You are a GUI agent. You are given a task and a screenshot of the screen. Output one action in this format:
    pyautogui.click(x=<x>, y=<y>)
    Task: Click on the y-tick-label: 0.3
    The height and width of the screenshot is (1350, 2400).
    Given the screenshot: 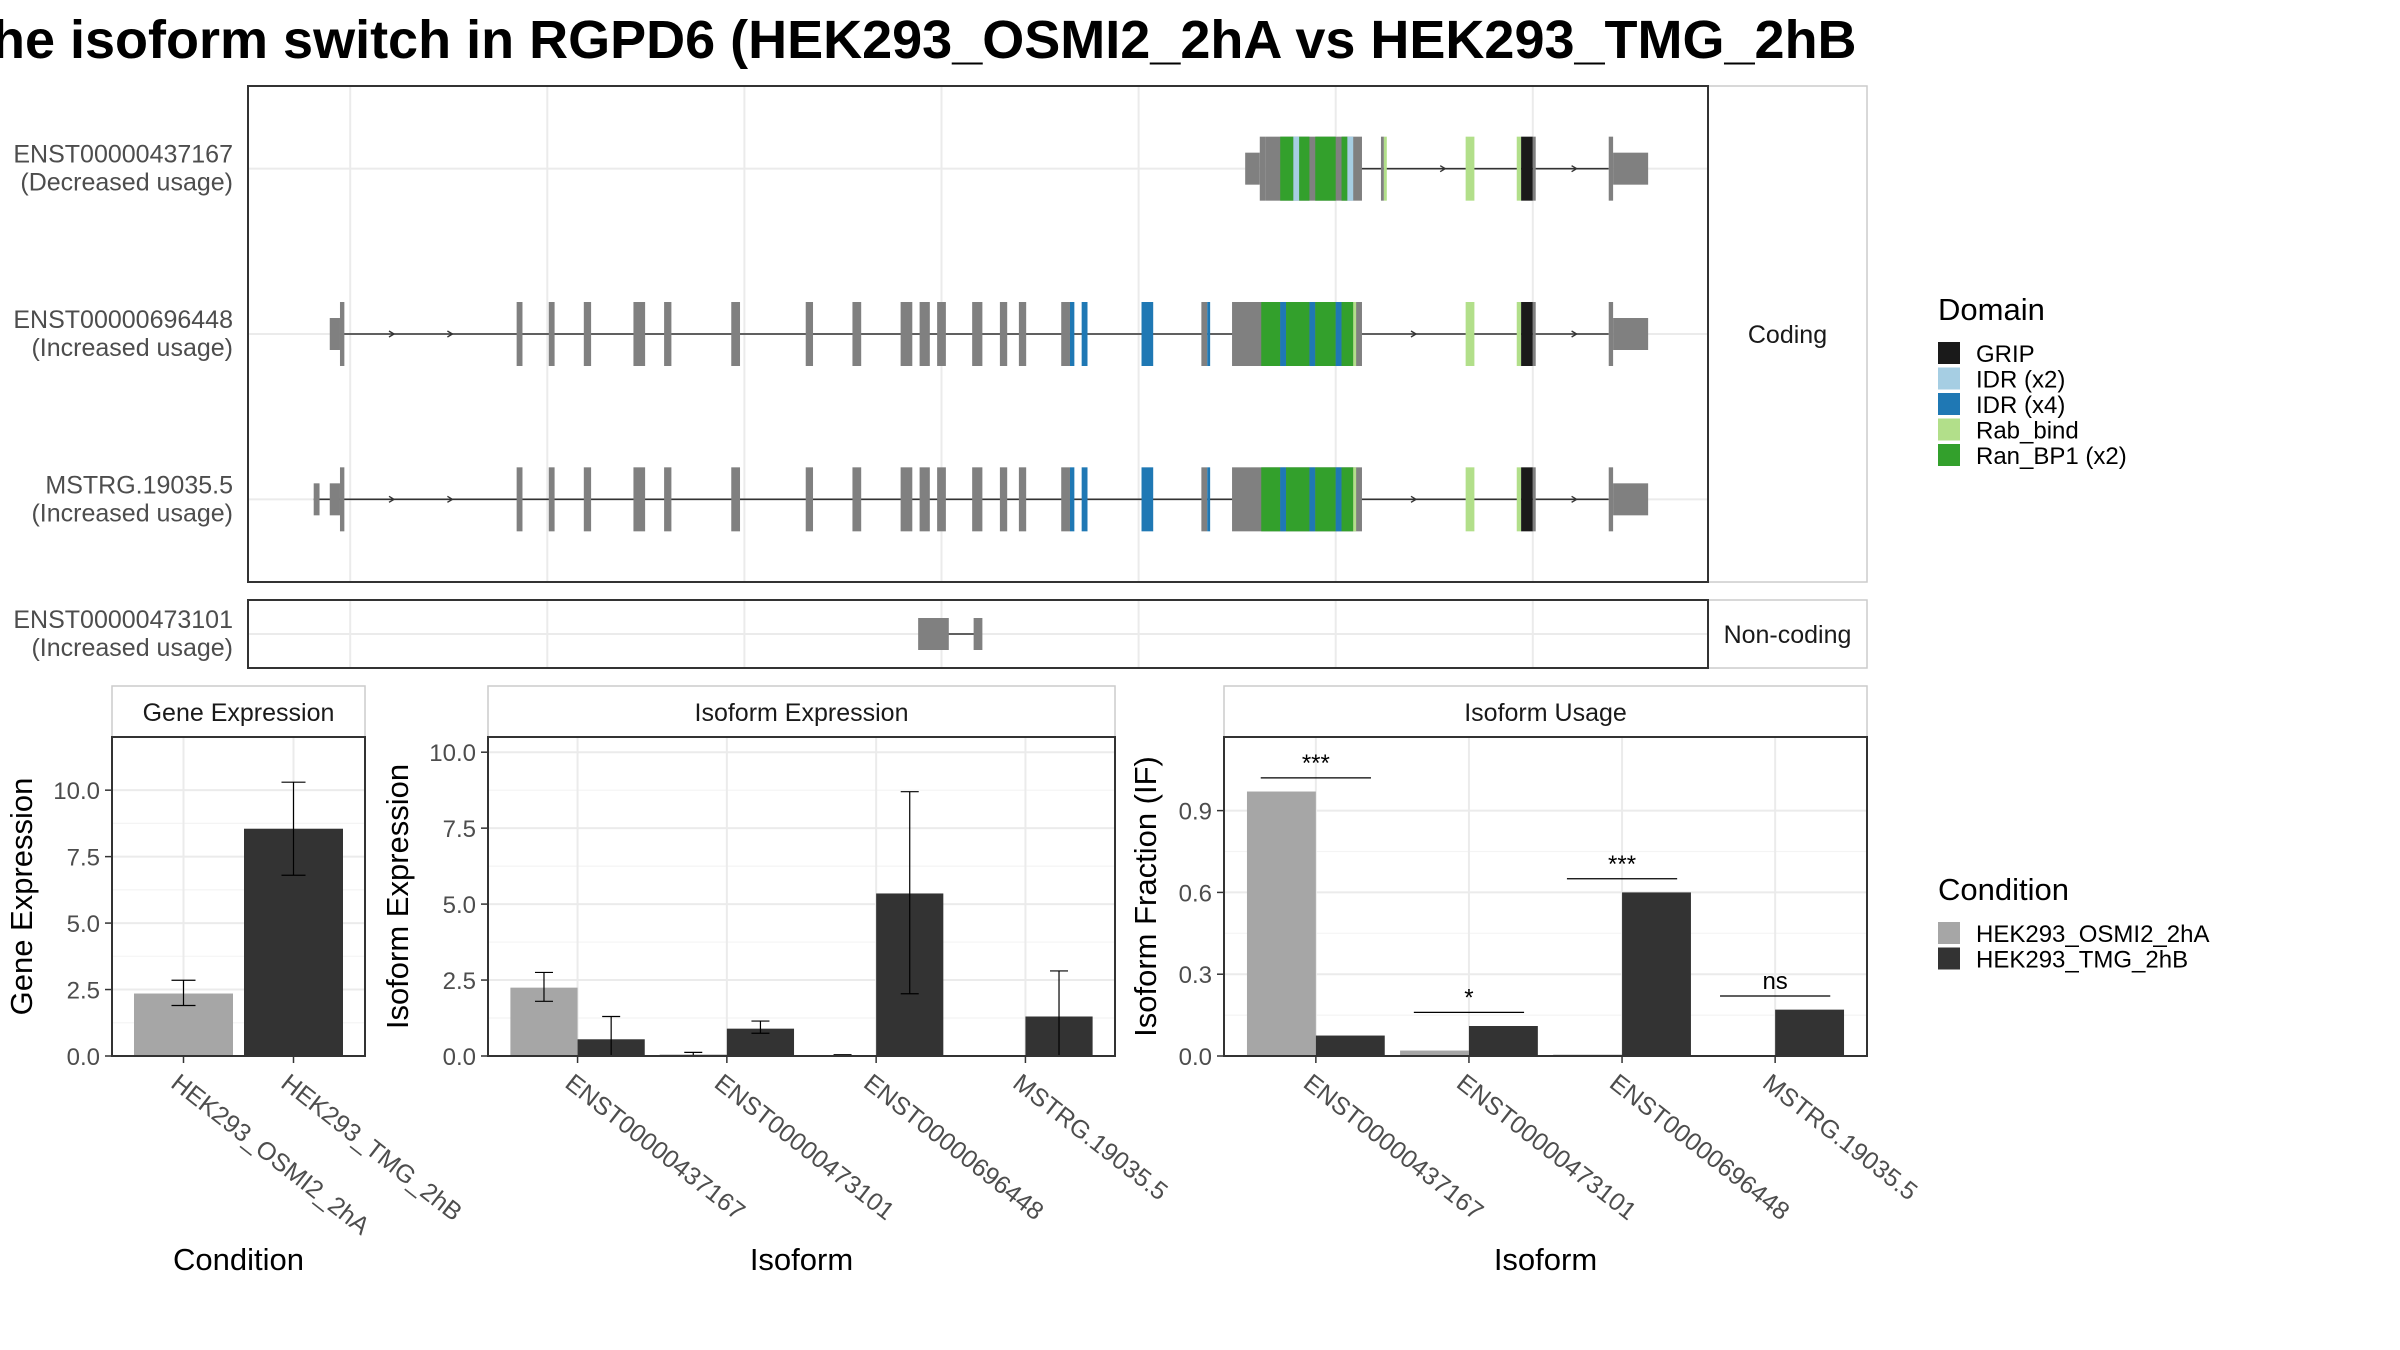 What is the action you would take?
    pyautogui.click(x=1195, y=975)
    